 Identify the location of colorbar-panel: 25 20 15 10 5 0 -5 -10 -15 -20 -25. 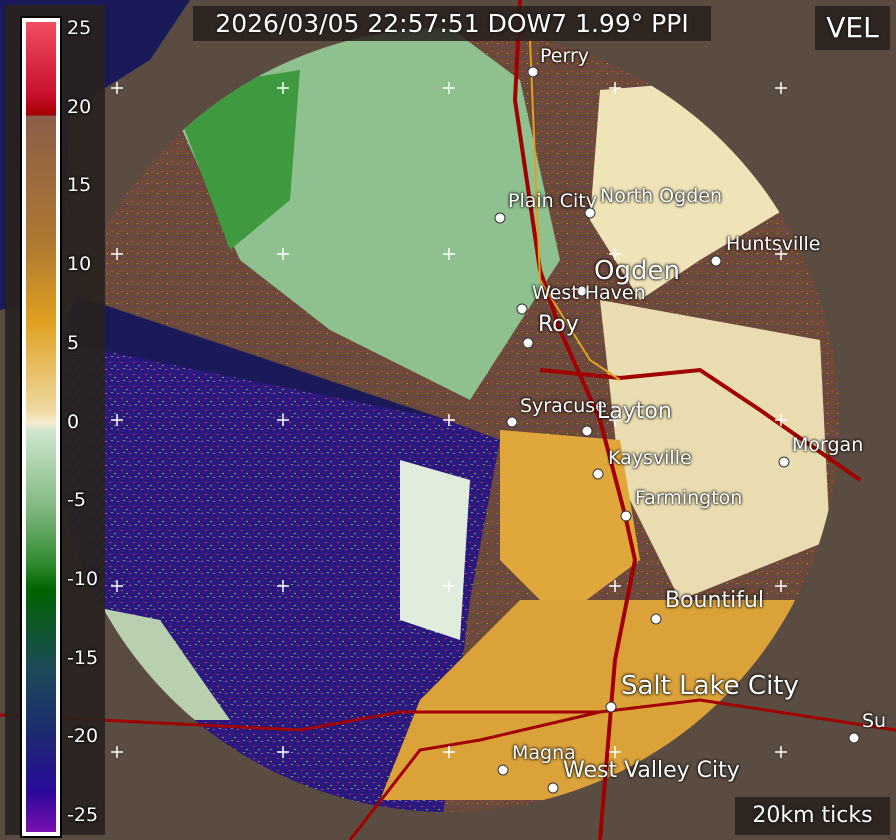
(55, 421).